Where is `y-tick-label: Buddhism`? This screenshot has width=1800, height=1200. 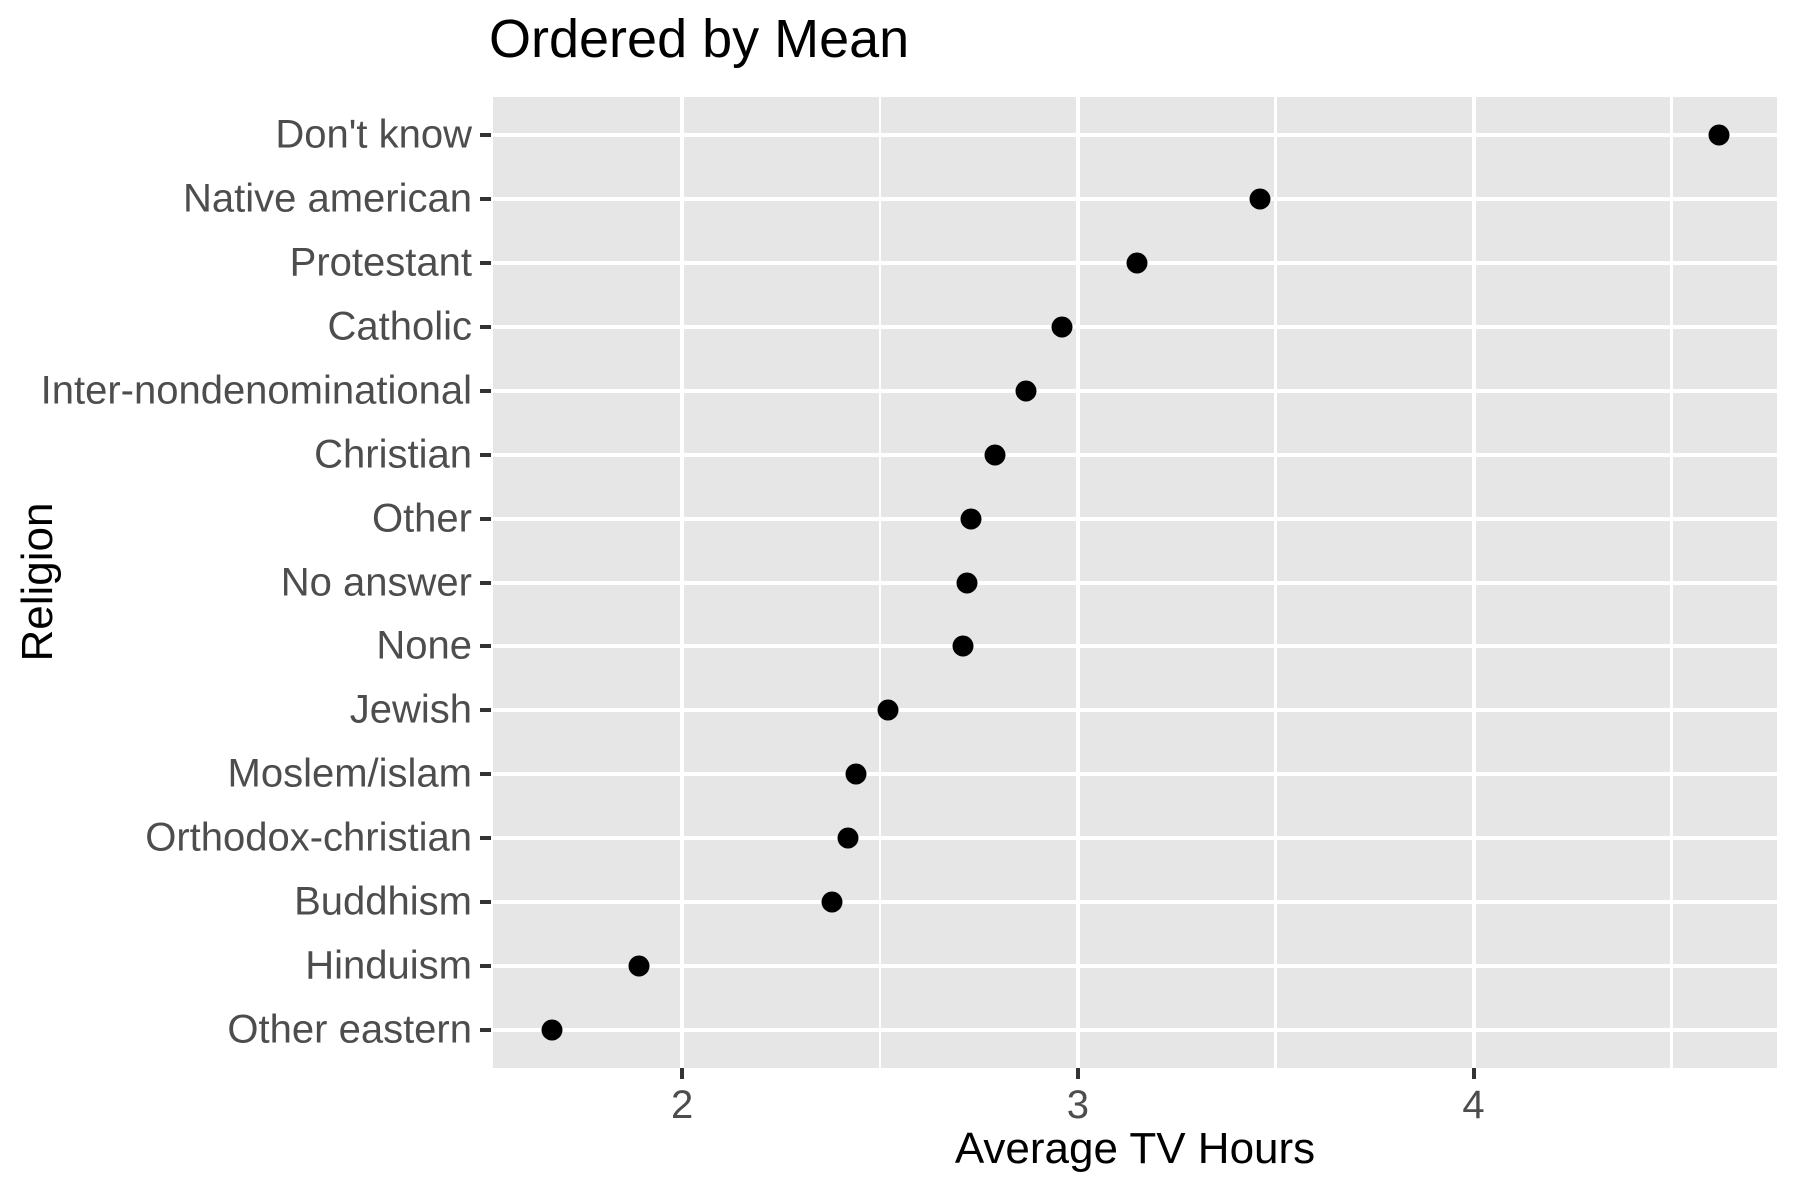 y-tick-label: Buddhism is located at coordinates (383, 901).